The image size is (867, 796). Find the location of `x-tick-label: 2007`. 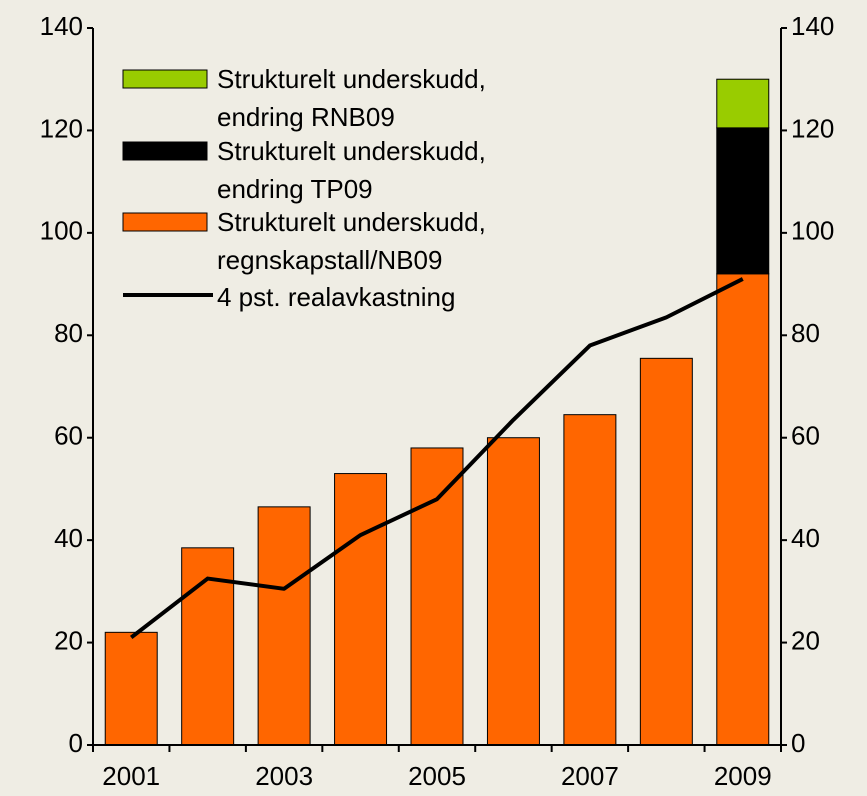

x-tick-label: 2007 is located at coordinates (590, 776).